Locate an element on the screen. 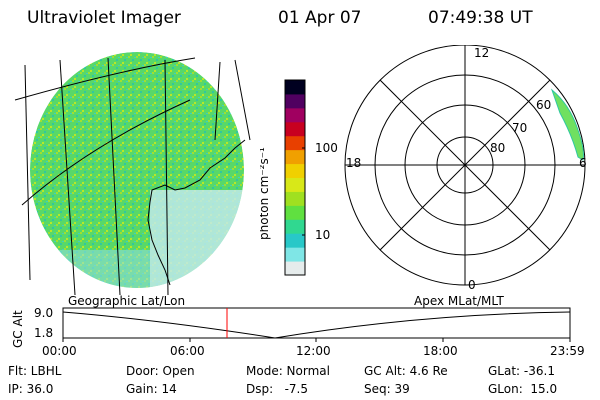 The image size is (600, 400). gain-readout: Gain: 14 is located at coordinates (151, 389).